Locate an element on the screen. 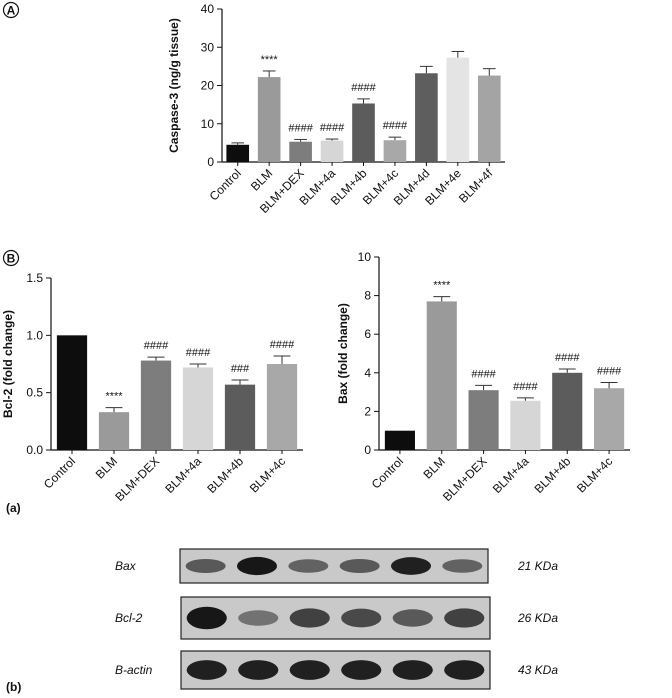 The height and width of the screenshot is (698, 672). y-tick-label: 2 is located at coordinates (367, 411).